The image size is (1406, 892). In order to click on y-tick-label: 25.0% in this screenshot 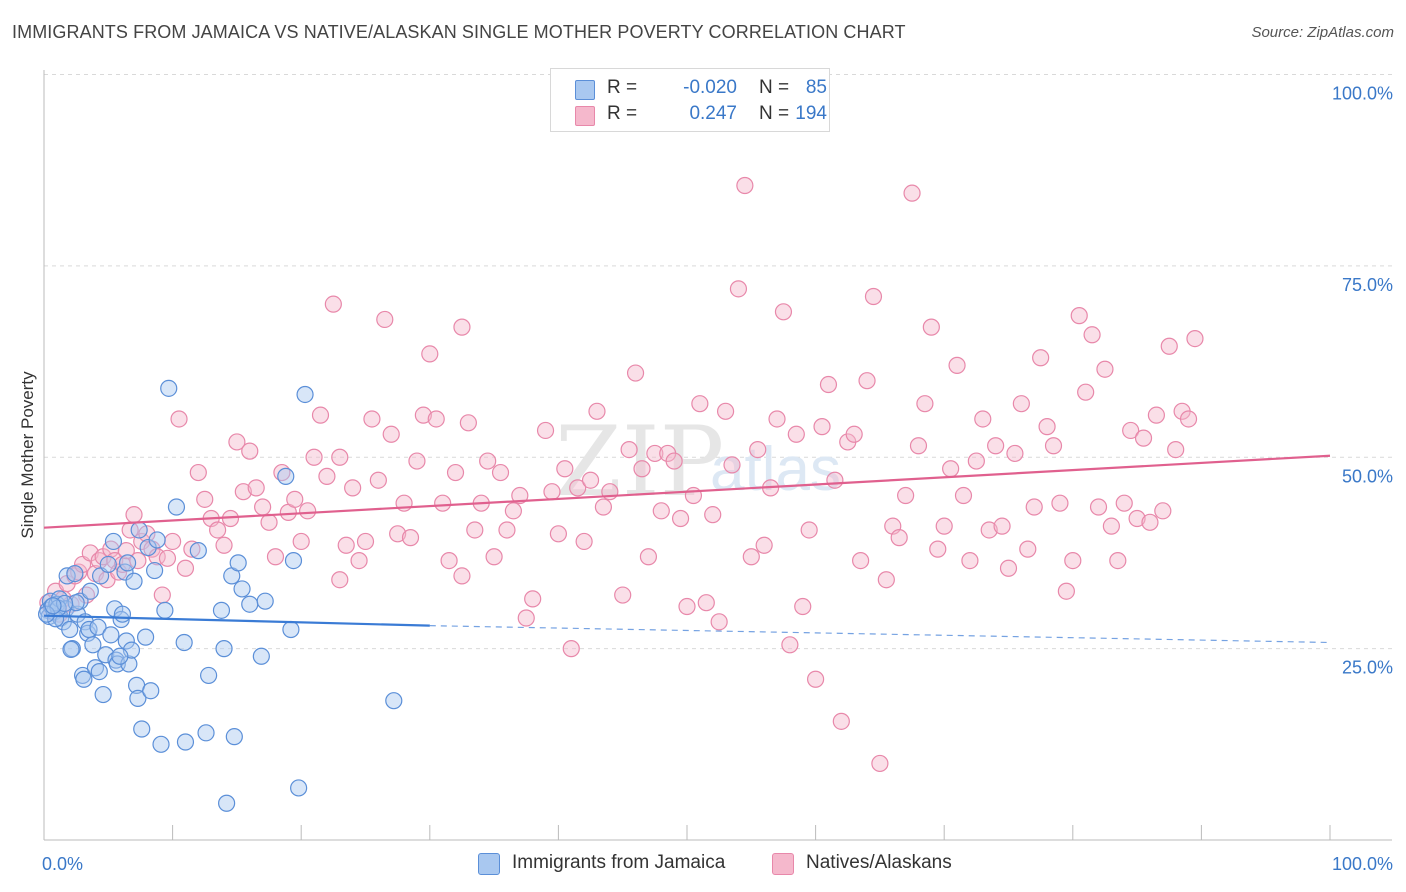, I will do `click(1367, 668)`.